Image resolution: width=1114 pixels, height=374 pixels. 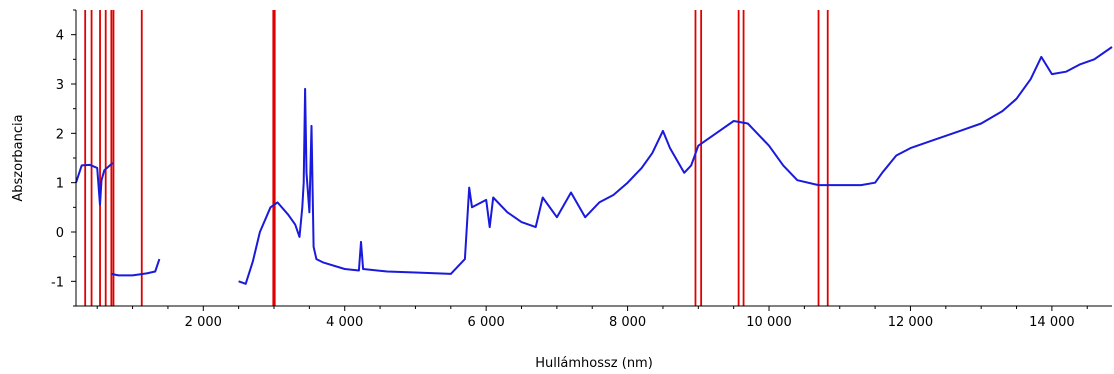 What do you see at coordinates (60, 36) in the screenshot?
I see `y-tick-label: 4` at bounding box center [60, 36].